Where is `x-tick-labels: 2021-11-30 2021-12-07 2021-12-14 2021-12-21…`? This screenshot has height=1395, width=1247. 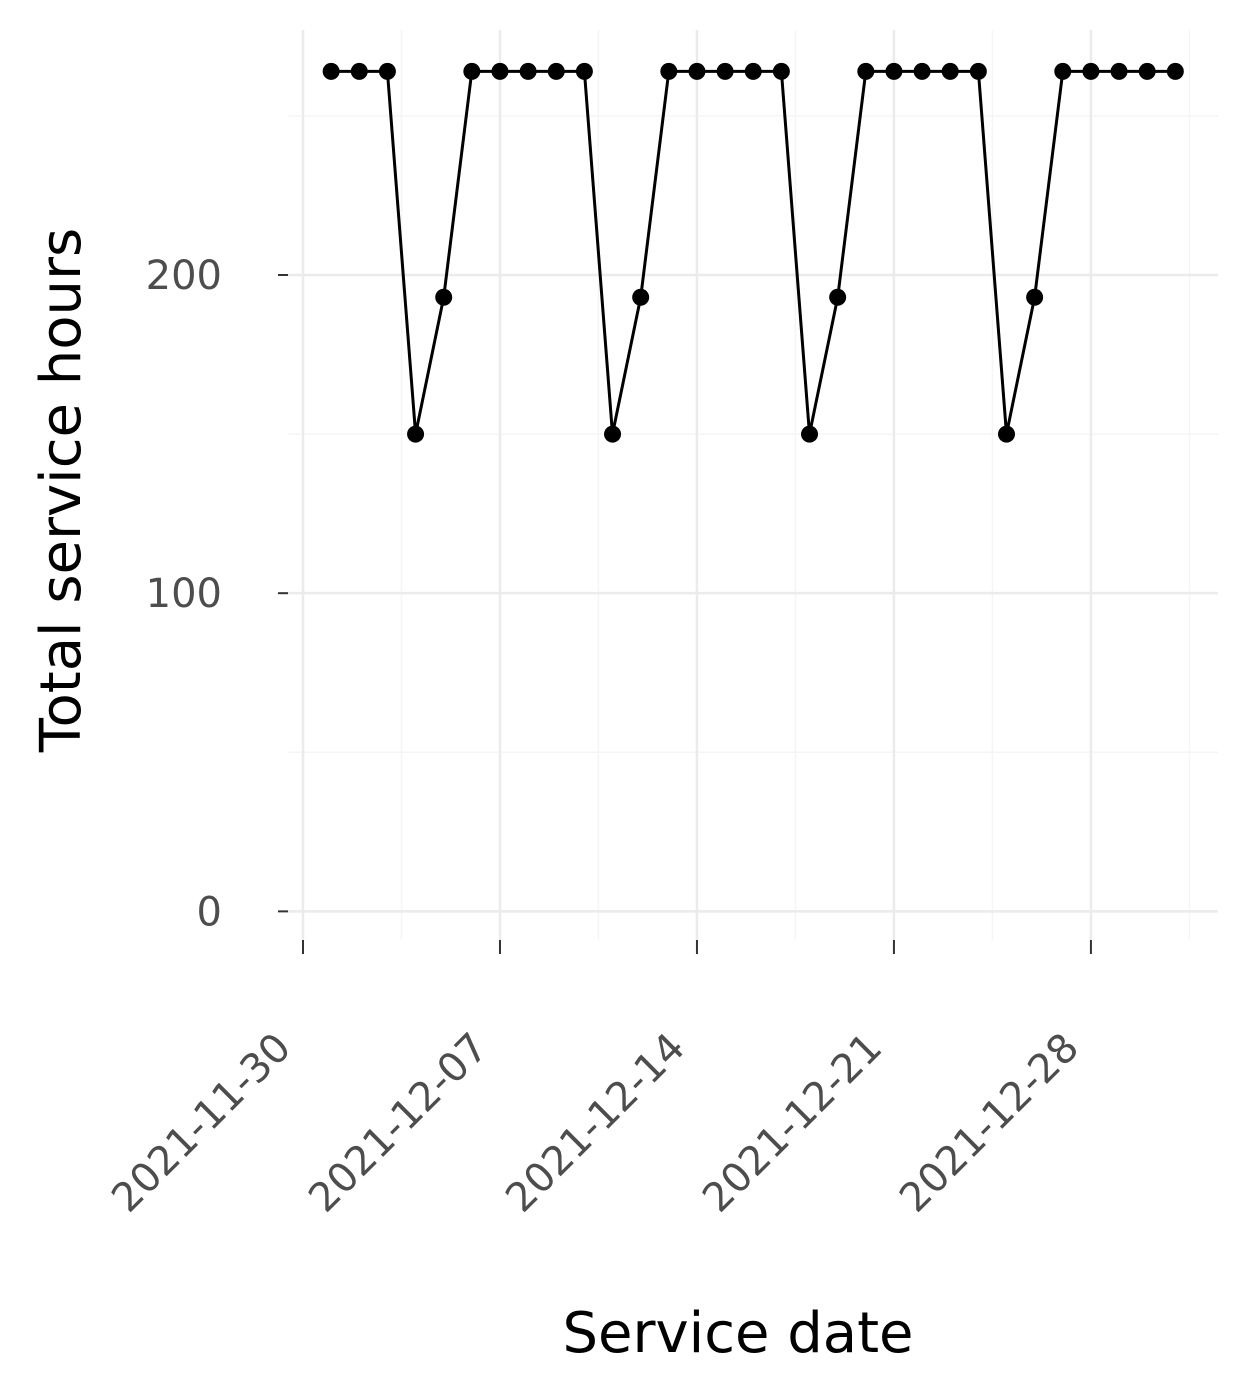
x-tick-labels: 2021-11-30 2021-12-07 2021-12-14 2021-12-21… is located at coordinates (595, 1123).